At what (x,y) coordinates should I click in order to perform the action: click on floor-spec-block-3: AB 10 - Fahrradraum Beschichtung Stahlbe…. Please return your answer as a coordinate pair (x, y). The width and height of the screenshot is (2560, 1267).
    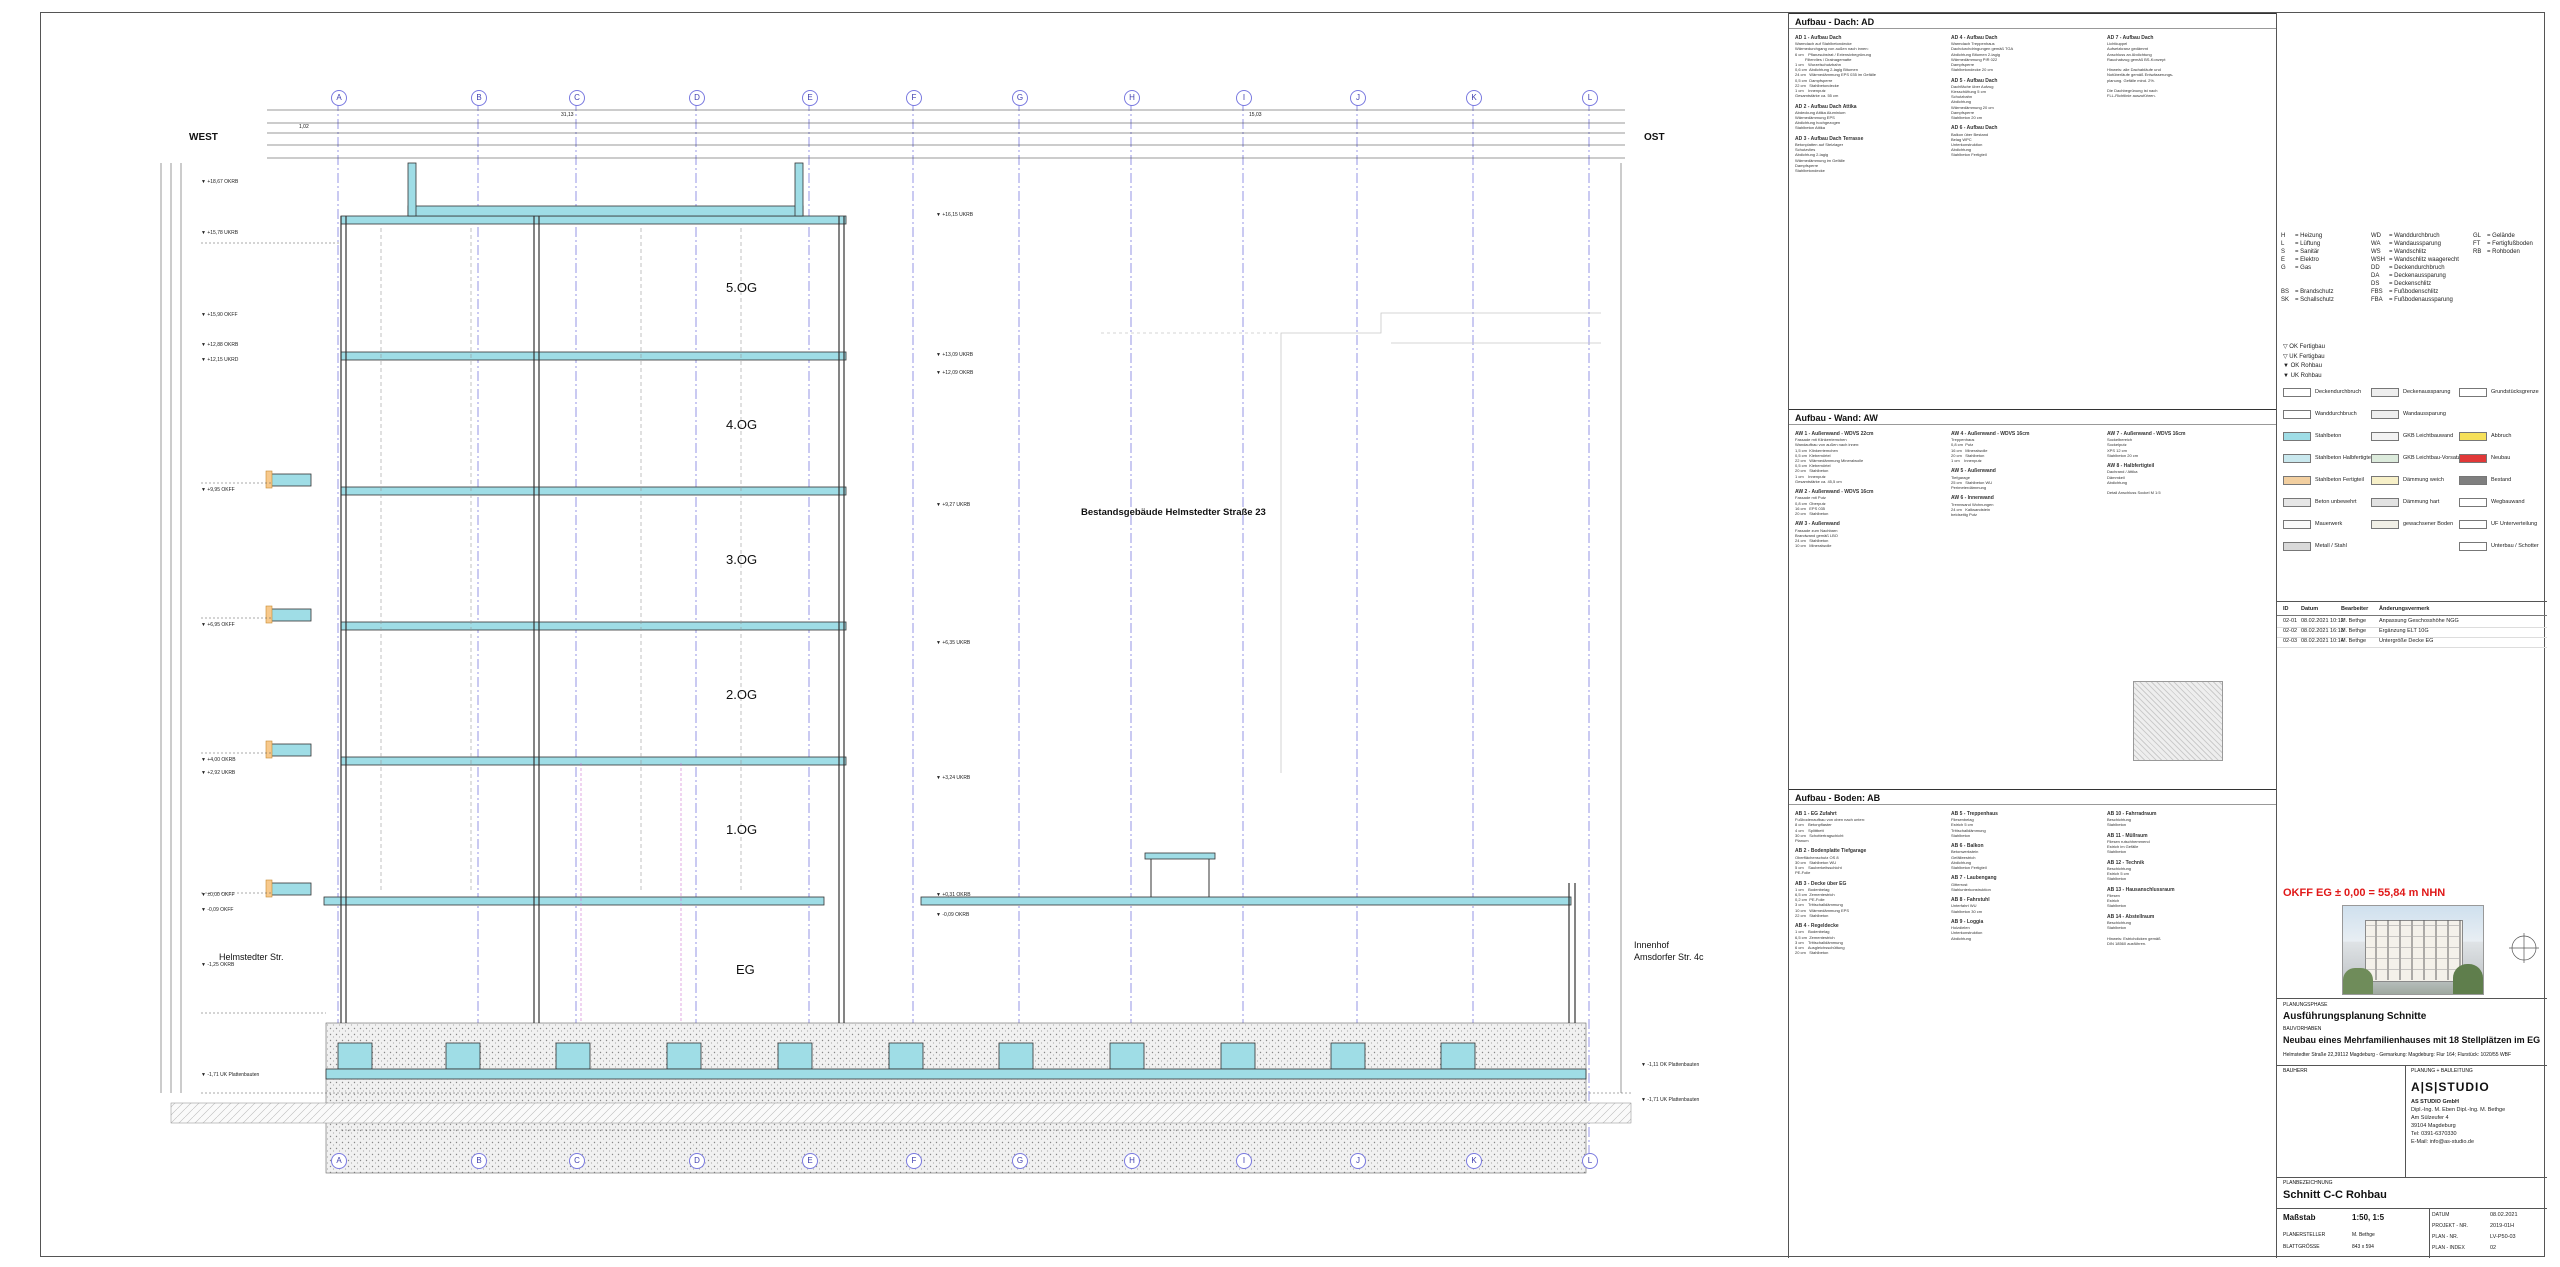
    Looking at the image, I should click on (2141, 878).